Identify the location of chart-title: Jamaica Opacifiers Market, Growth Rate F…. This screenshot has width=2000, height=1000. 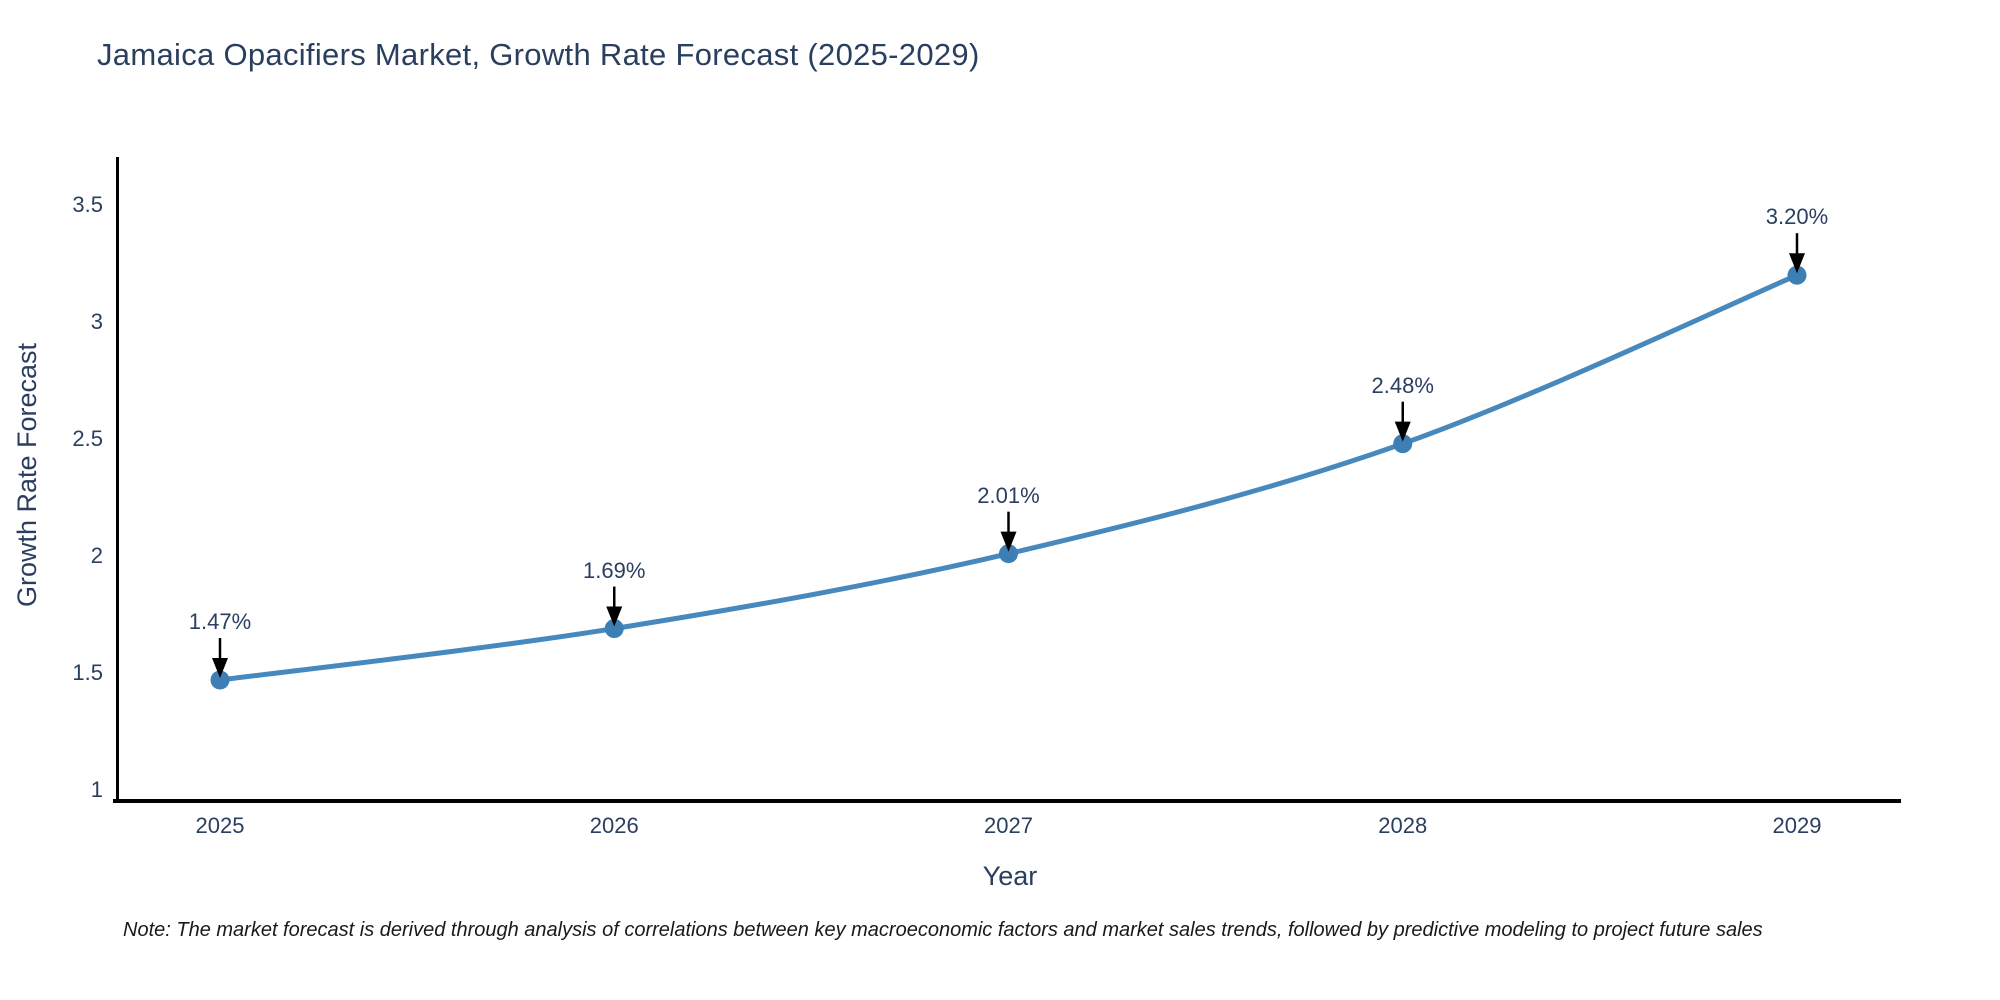
(538, 54).